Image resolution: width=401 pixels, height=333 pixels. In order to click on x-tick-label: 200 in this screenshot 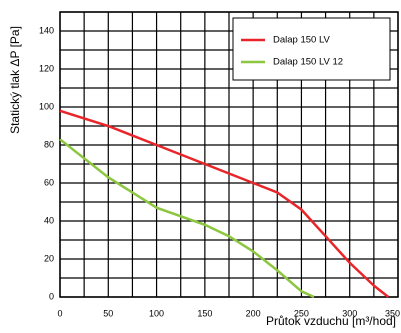, I will do `click(253, 313)`.